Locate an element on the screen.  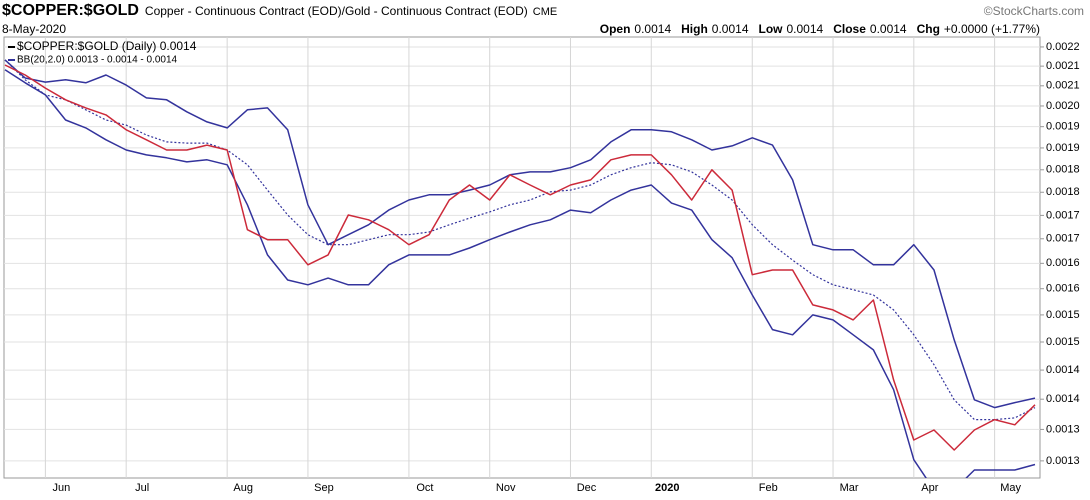
x-tick-label: Dec is located at coordinates (587, 488).